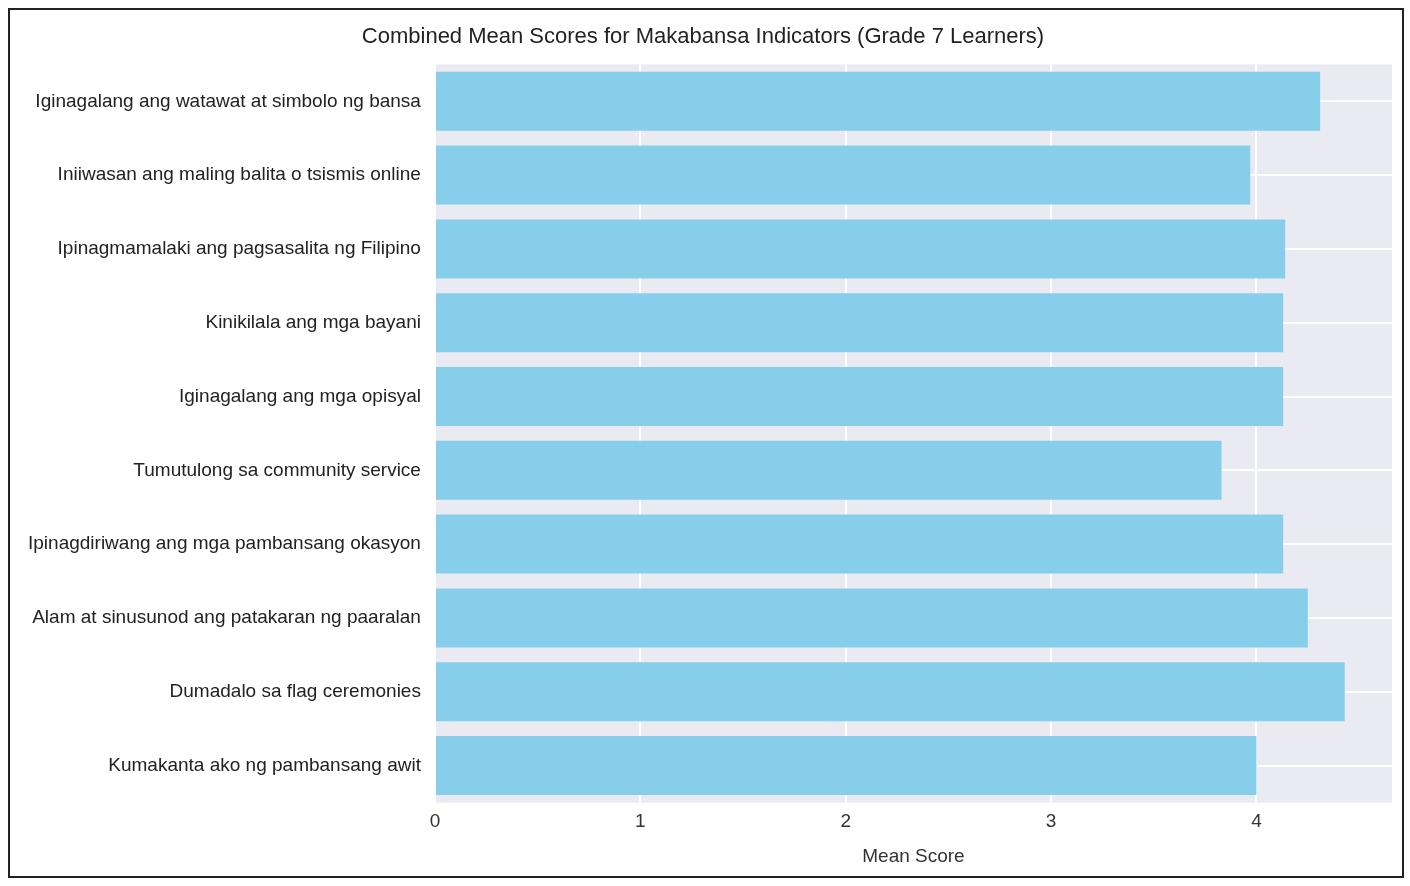  Describe the element at coordinates (703, 36) in the screenshot. I see `chart-title: Combined Mean Scores for Makabansa Indicators (Grade 7 Learners)` at that location.